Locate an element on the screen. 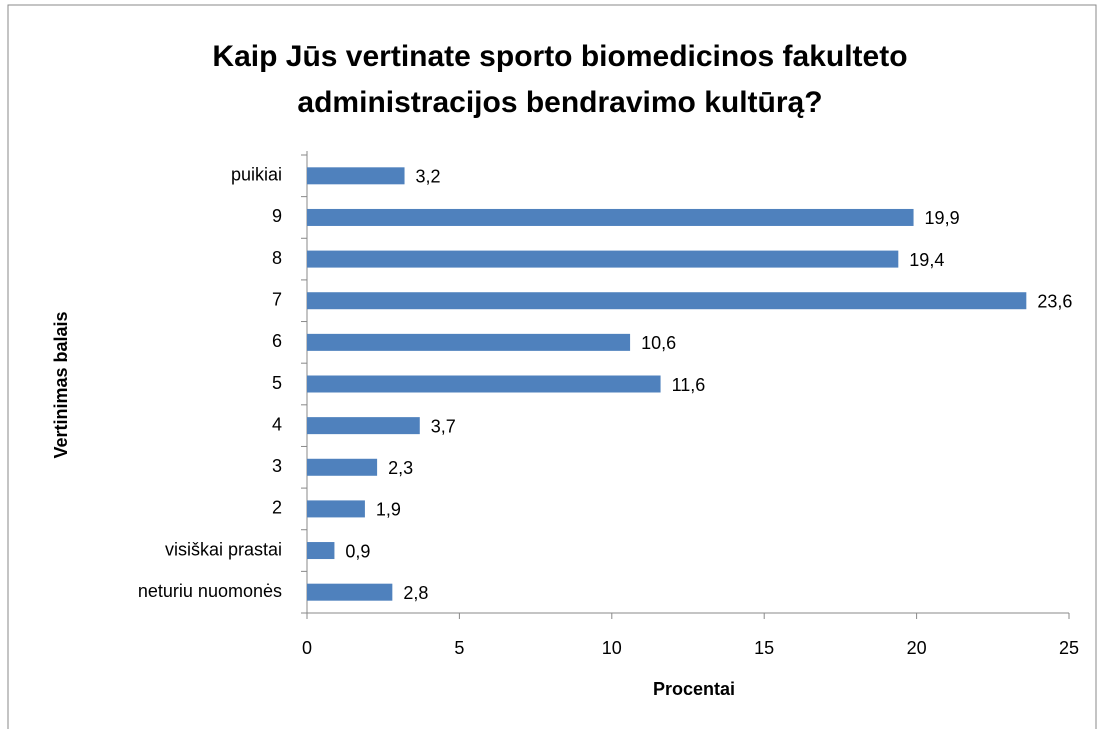 The image size is (1099, 729). data-label: 2,3 is located at coordinates (400, 468).